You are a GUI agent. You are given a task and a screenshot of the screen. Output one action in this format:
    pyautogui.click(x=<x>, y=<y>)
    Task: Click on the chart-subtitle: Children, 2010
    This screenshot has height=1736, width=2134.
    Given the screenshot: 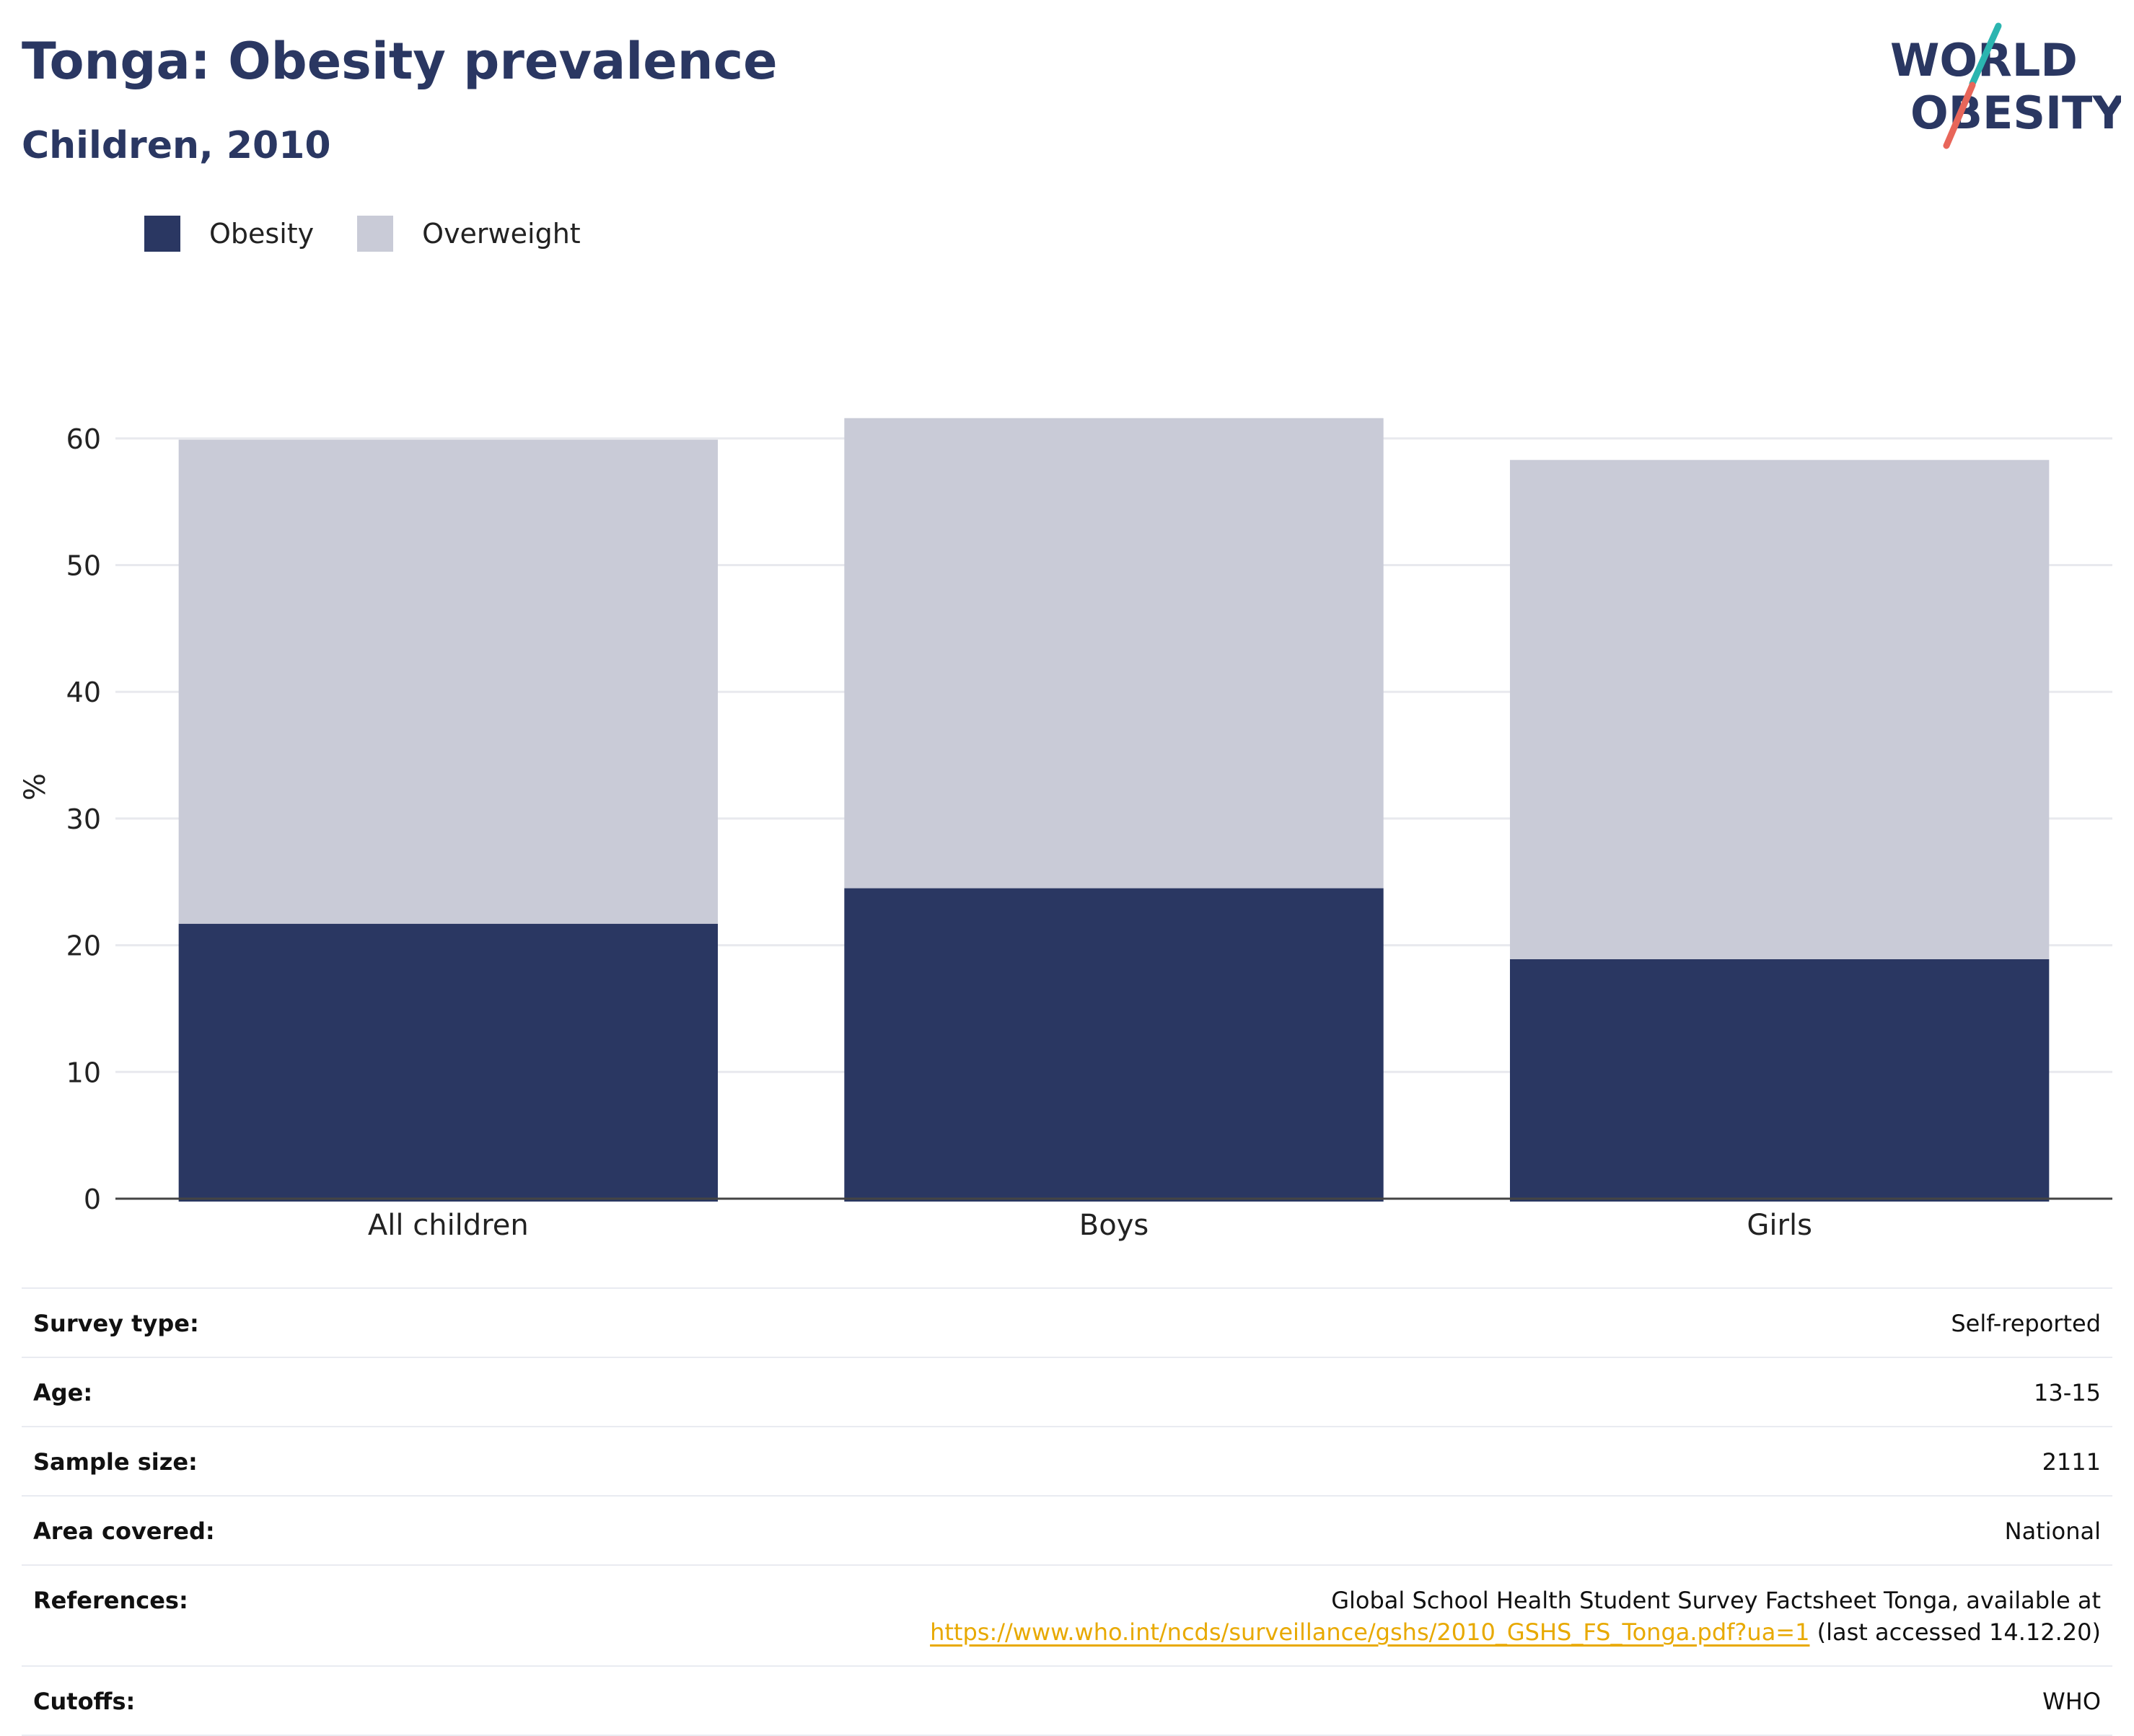 What is the action you would take?
    pyautogui.click(x=176, y=145)
    